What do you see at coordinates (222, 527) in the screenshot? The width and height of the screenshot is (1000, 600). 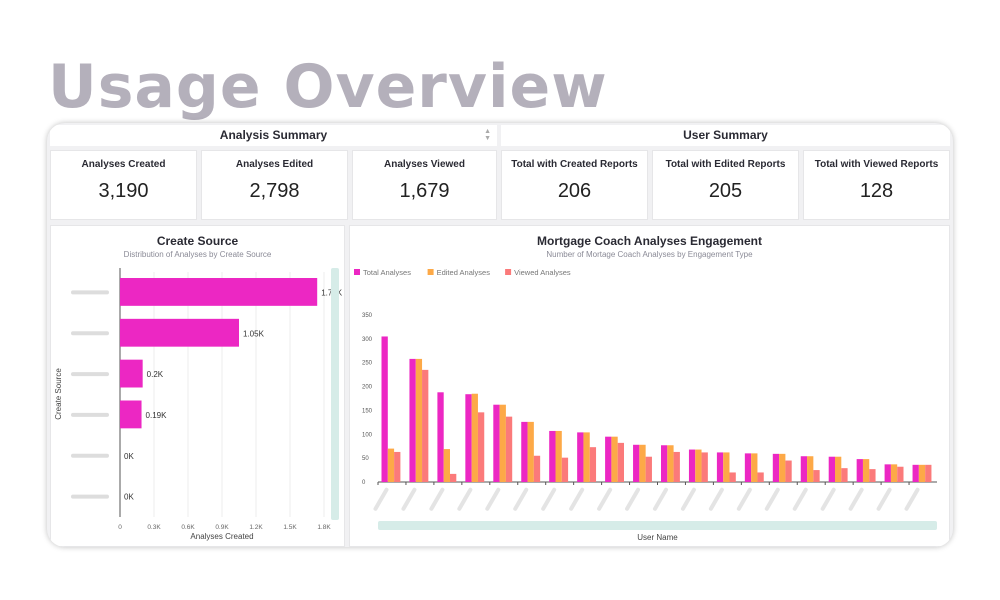 I see `x-tick-label: 0.9K` at bounding box center [222, 527].